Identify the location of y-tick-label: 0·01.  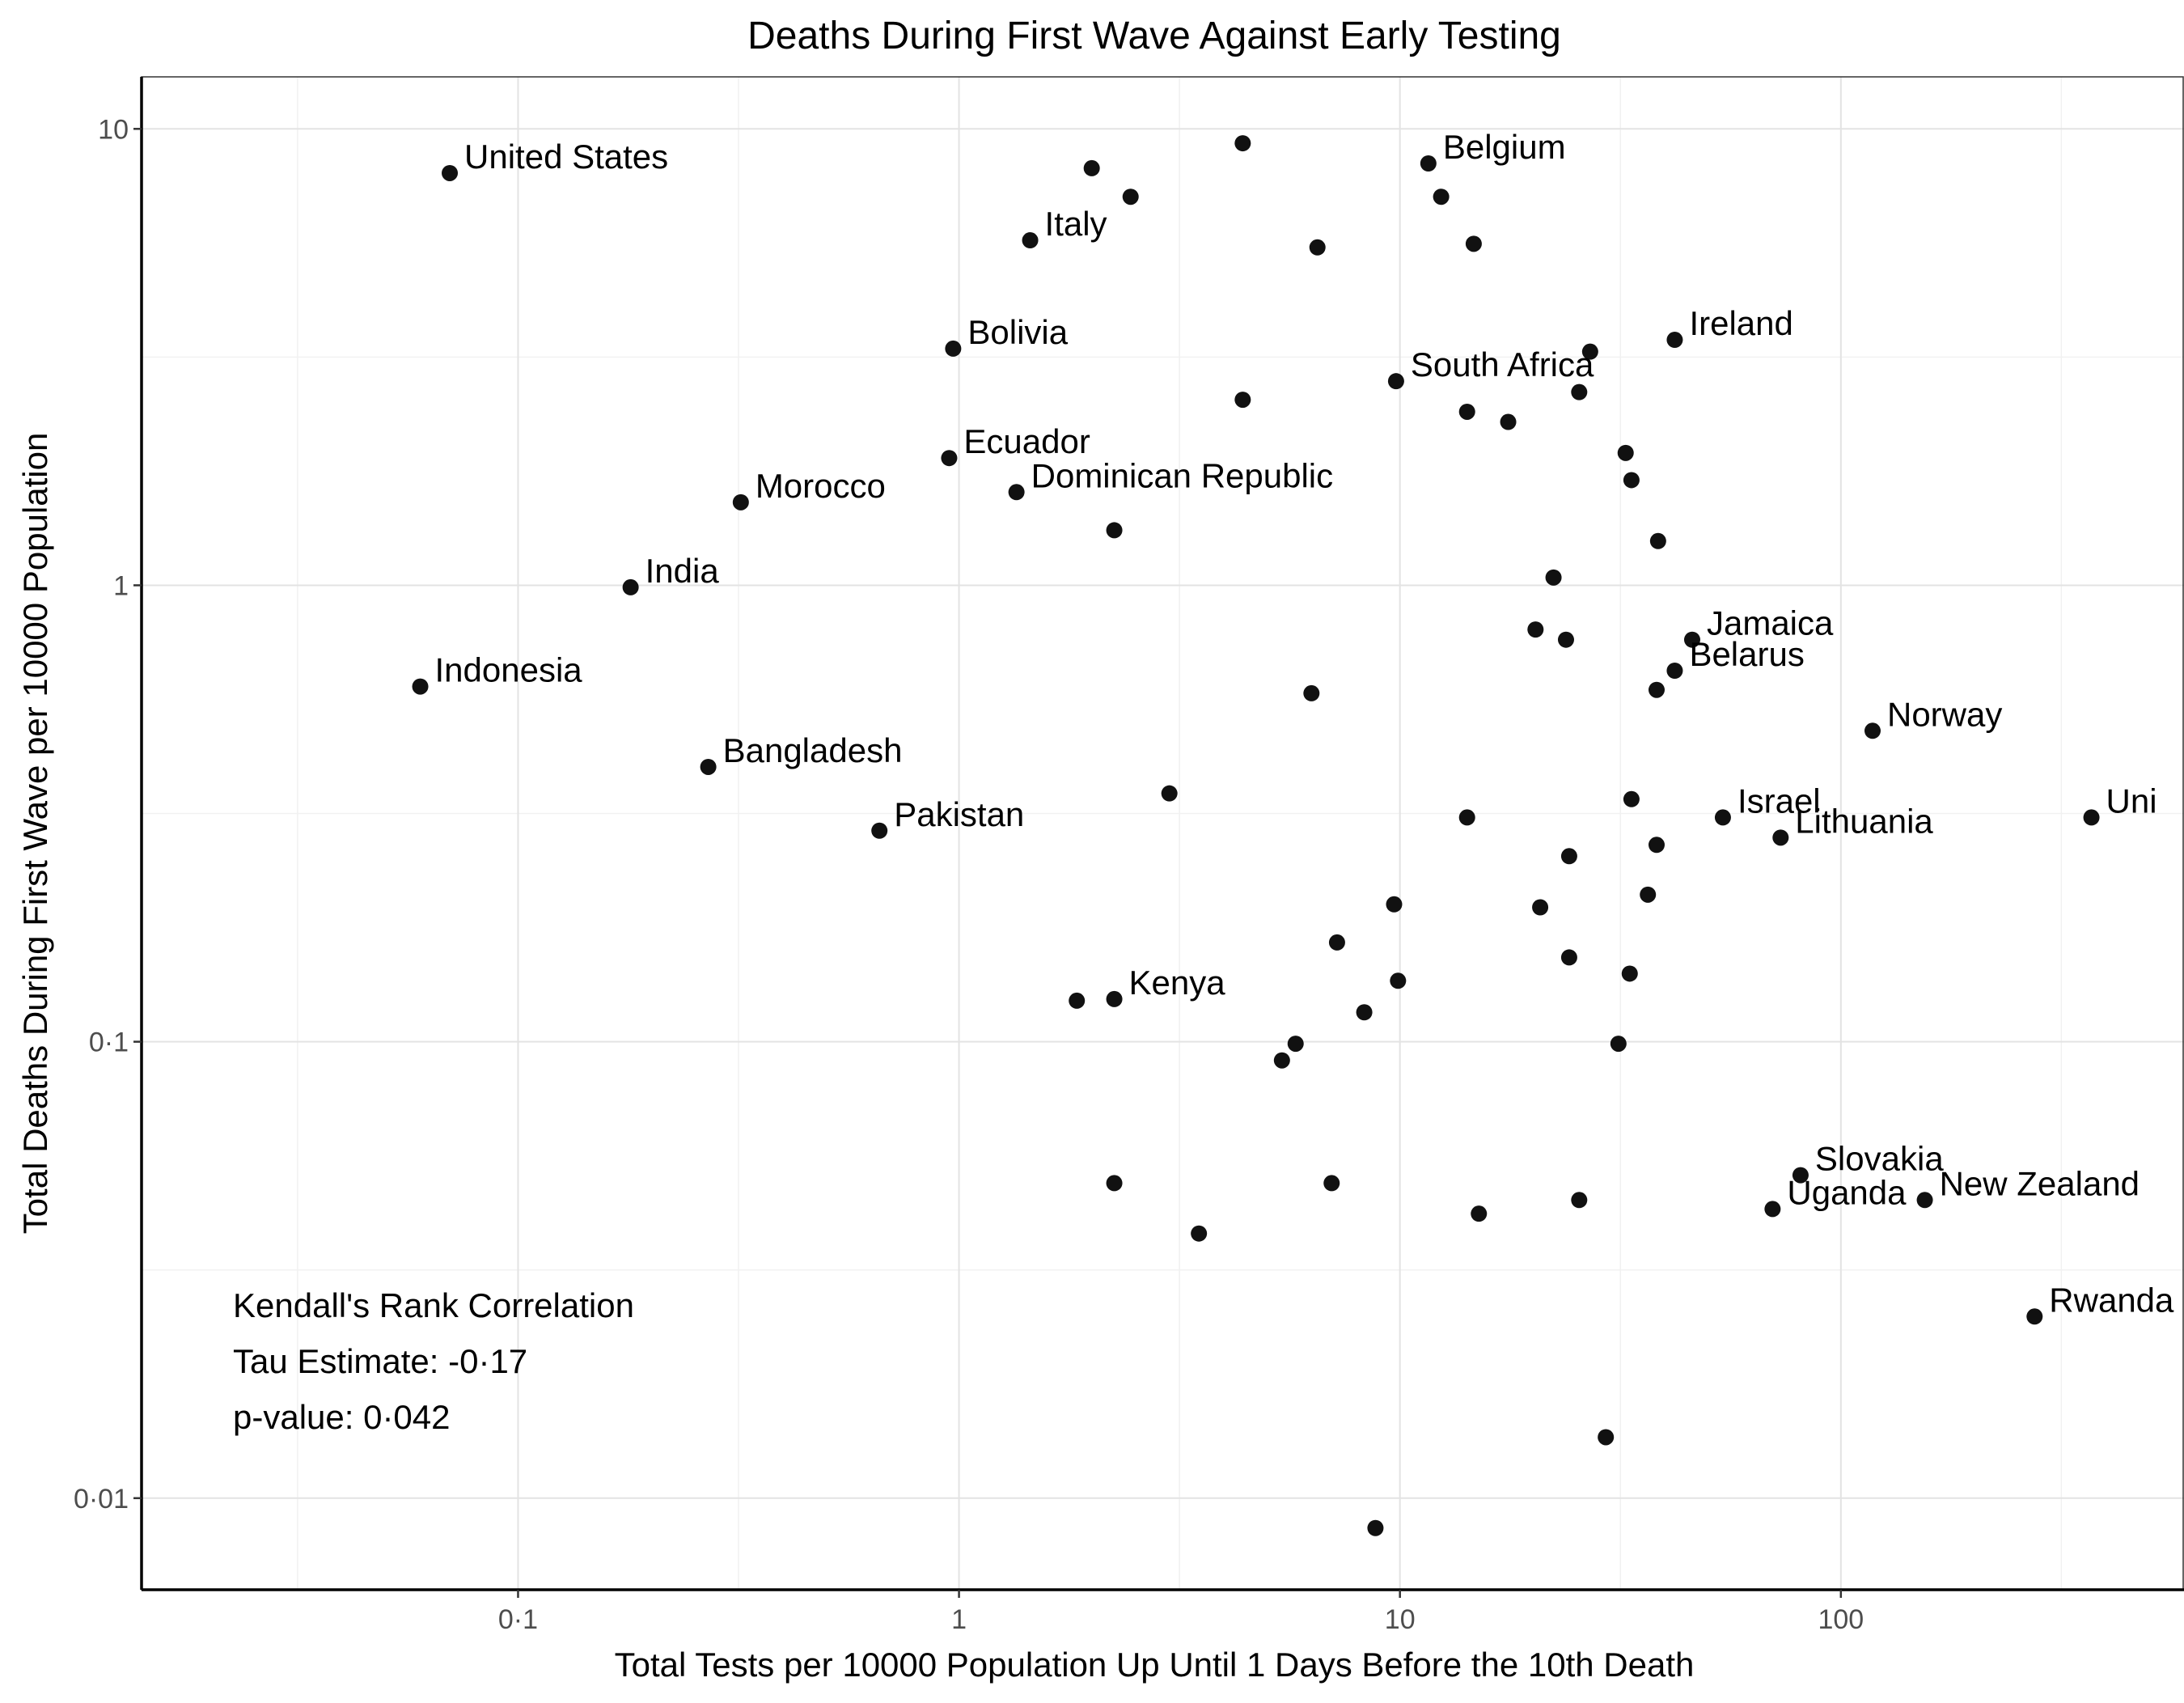
(101, 1499).